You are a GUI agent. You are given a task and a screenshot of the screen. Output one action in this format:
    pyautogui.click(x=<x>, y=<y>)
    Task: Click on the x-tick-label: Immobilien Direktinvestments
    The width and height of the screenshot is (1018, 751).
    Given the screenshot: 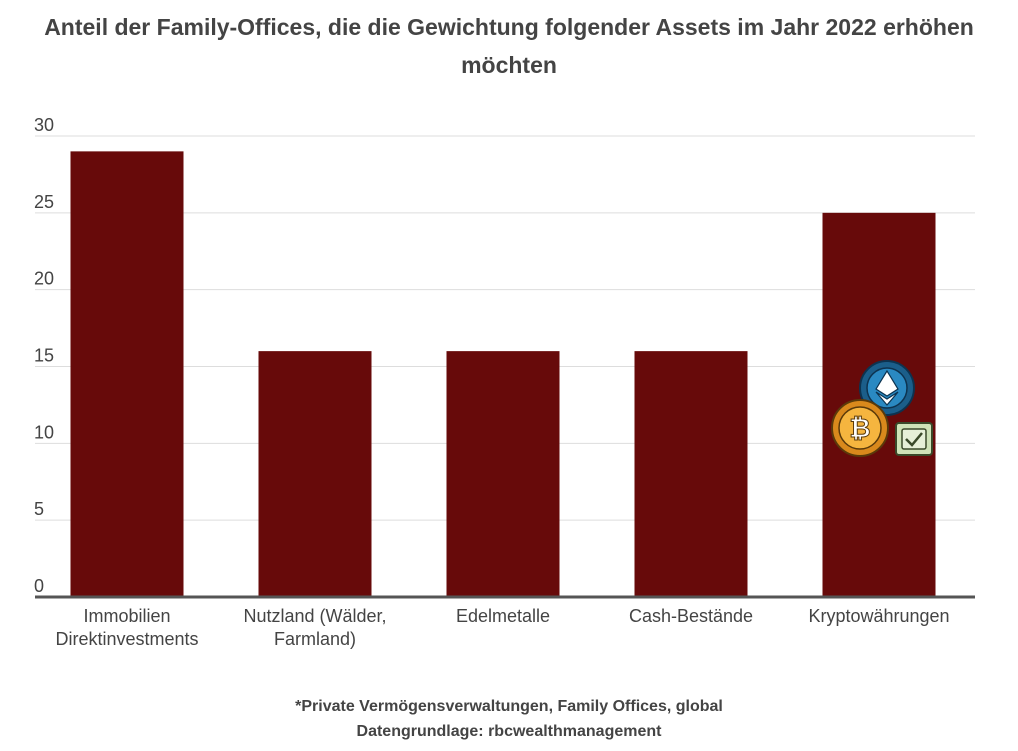 What is the action you would take?
    pyautogui.click(x=126, y=627)
    